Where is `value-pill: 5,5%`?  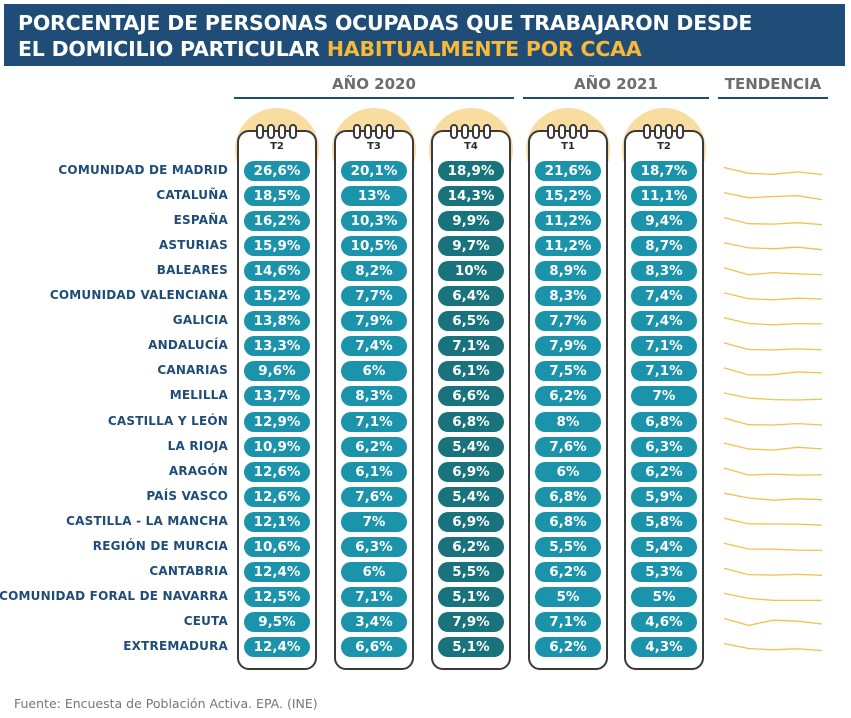 value-pill: 5,5% is located at coordinates (471, 571).